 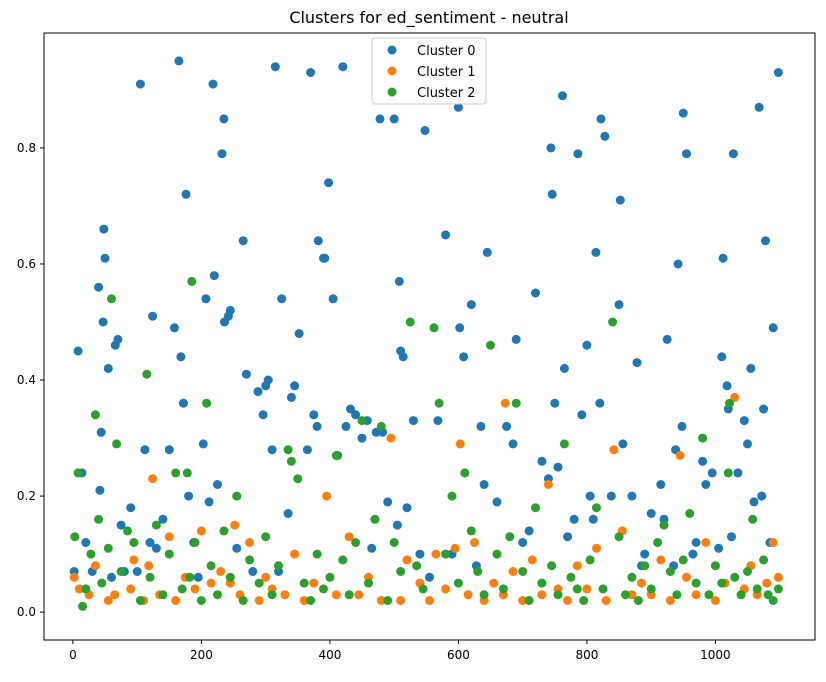 What do you see at coordinates (715, 655) in the screenshot?
I see `x-tick-label: 1000` at bounding box center [715, 655].